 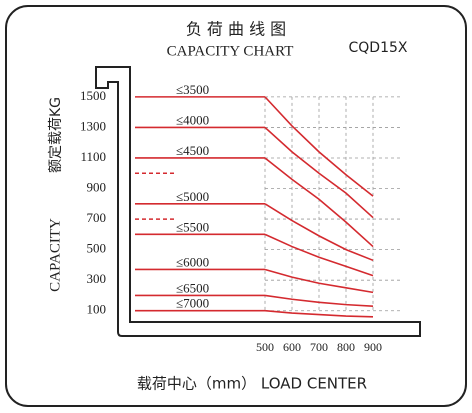 I want to click on x-tick-label: 600, so click(x=292, y=347).